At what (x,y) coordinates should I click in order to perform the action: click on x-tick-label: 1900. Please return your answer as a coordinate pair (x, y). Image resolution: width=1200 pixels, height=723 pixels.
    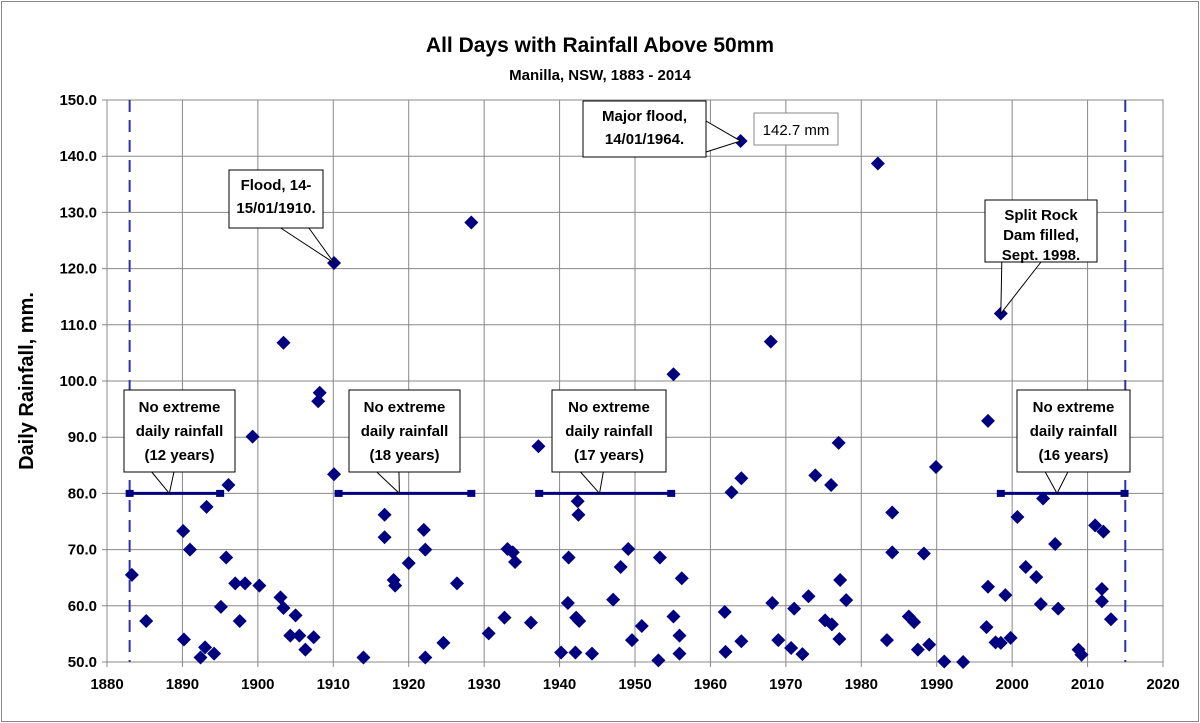
    Looking at the image, I should click on (257, 684).